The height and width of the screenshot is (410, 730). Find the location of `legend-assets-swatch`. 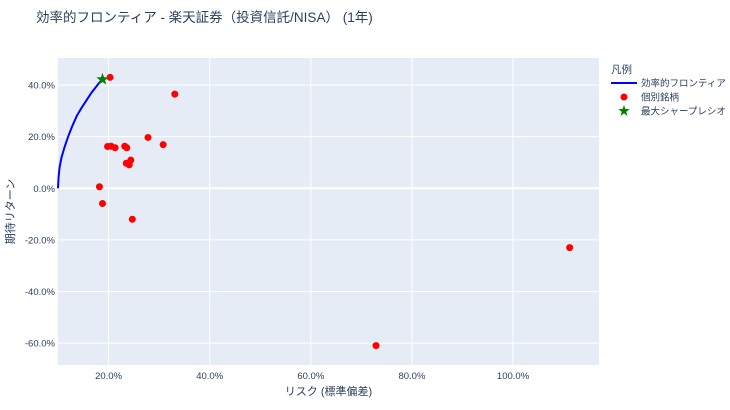

legend-assets-swatch is located at coordinates (624, 97).